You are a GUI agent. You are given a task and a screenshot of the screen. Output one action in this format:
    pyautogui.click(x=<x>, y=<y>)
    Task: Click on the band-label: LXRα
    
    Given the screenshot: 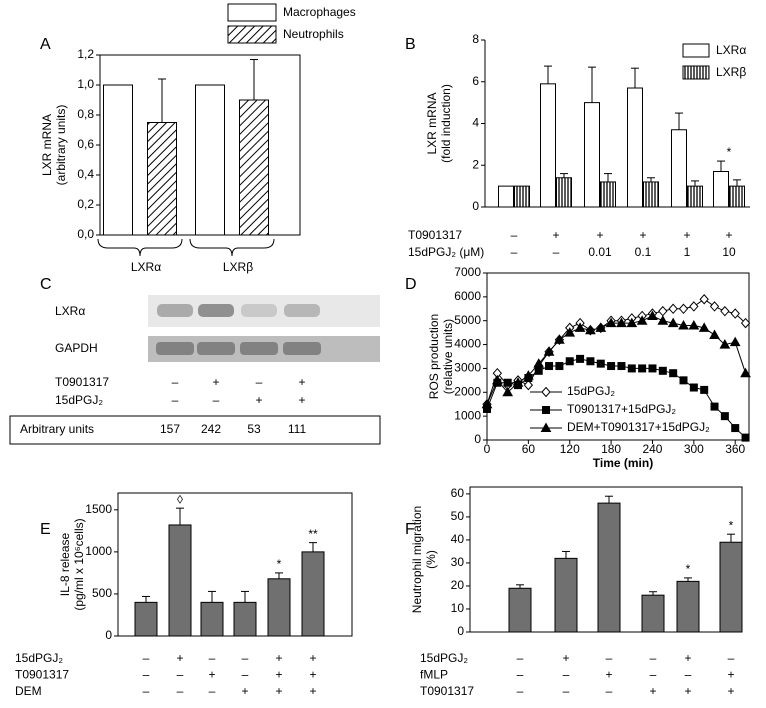 What is the action you would take?
    pyautogui.click(x=70, y=311)
    